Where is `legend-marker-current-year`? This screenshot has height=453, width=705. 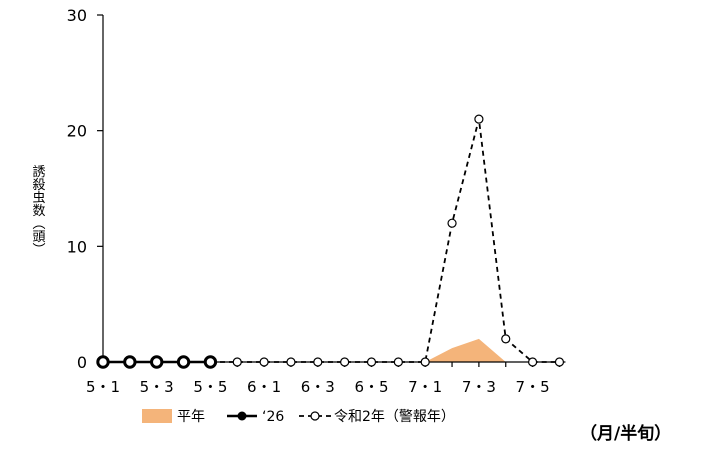
legend-marker-current-year is located at coordinates (242, 416).